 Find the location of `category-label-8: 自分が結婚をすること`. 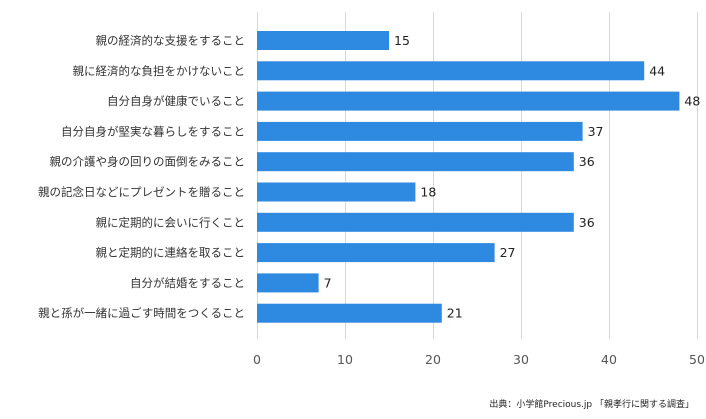

category-label-8: 自分が結婚をすること is located at coordinates (187, 283).